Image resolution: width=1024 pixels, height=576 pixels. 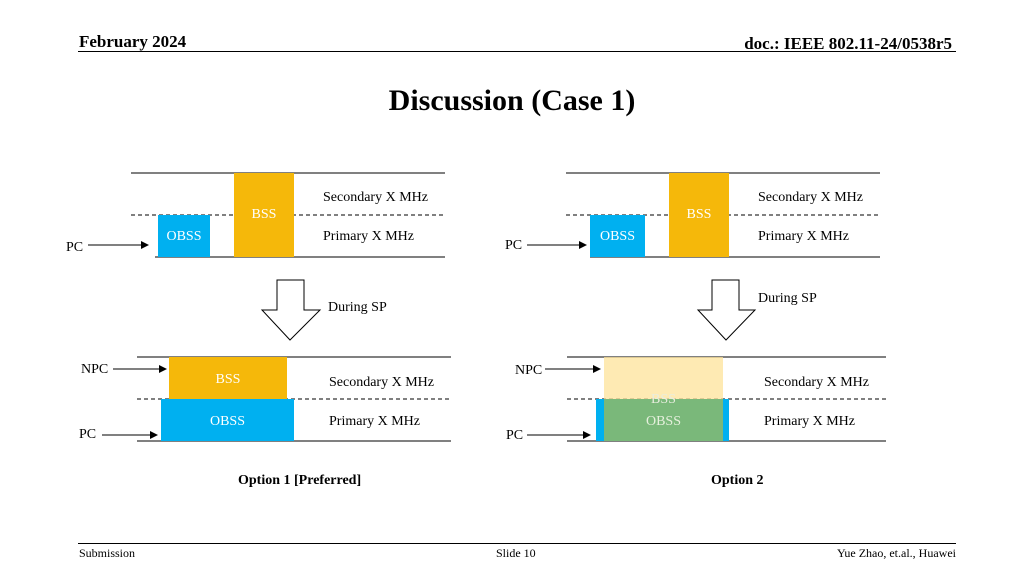 What do you see at coordinates (516, 553) in the screenshot?
I see `footer-slide-number: Slide 10` at bounding box center [516, 553].